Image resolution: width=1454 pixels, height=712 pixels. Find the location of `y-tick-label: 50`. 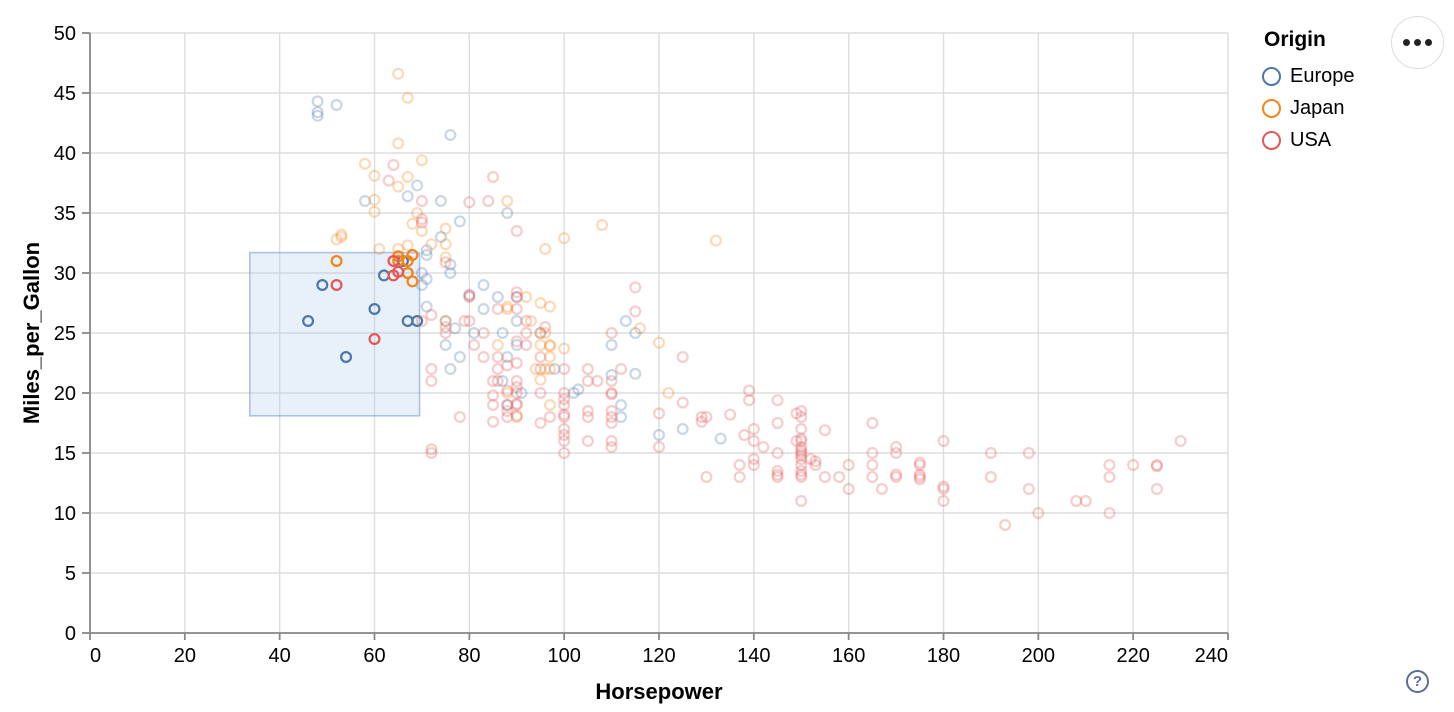

y-tick-label: 50 is located at coordinates (65, 34).